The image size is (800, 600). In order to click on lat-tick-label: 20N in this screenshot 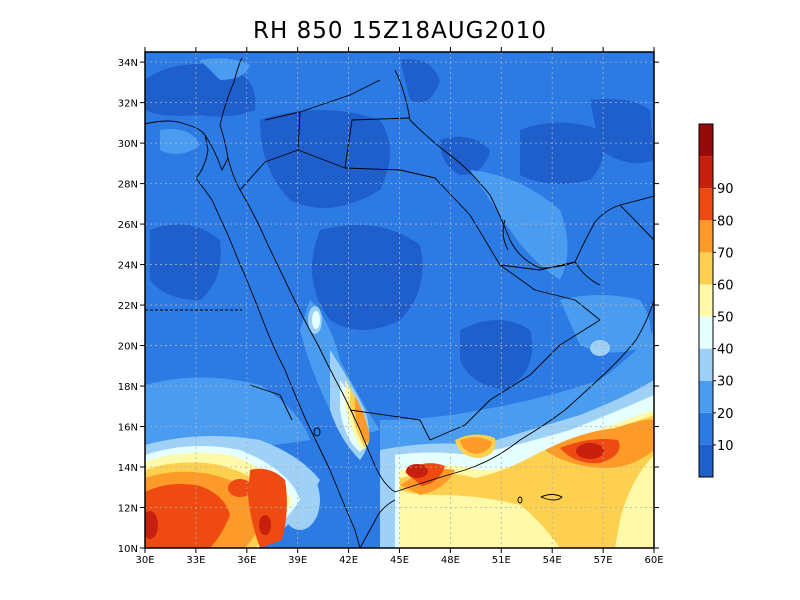, I will do `click(128, 347)`.